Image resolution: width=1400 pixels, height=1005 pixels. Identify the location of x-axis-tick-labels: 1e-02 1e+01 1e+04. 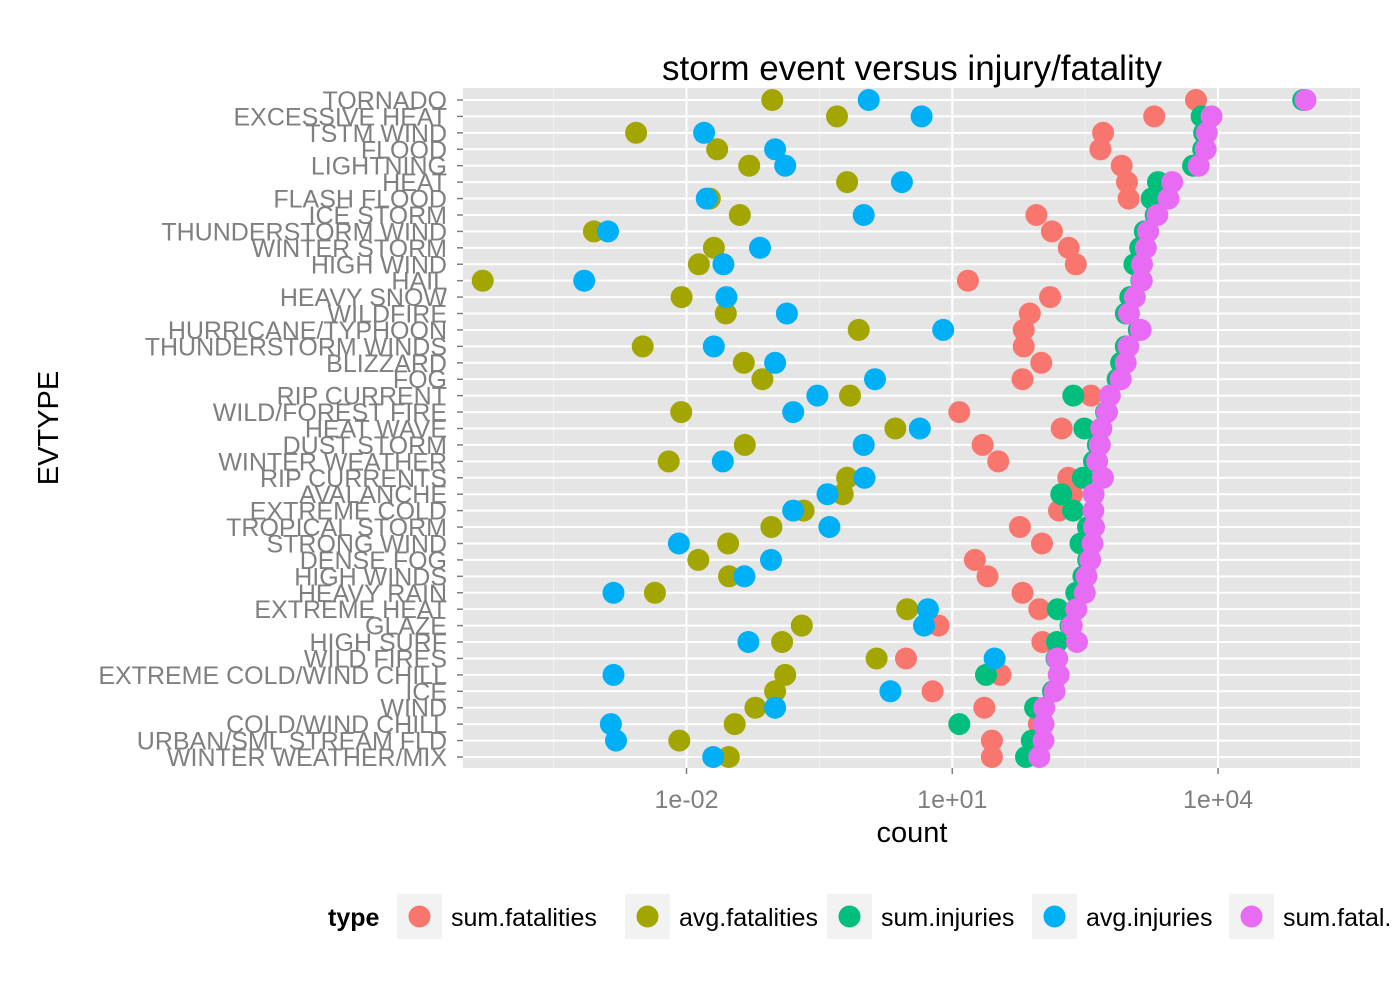
(954, 791).